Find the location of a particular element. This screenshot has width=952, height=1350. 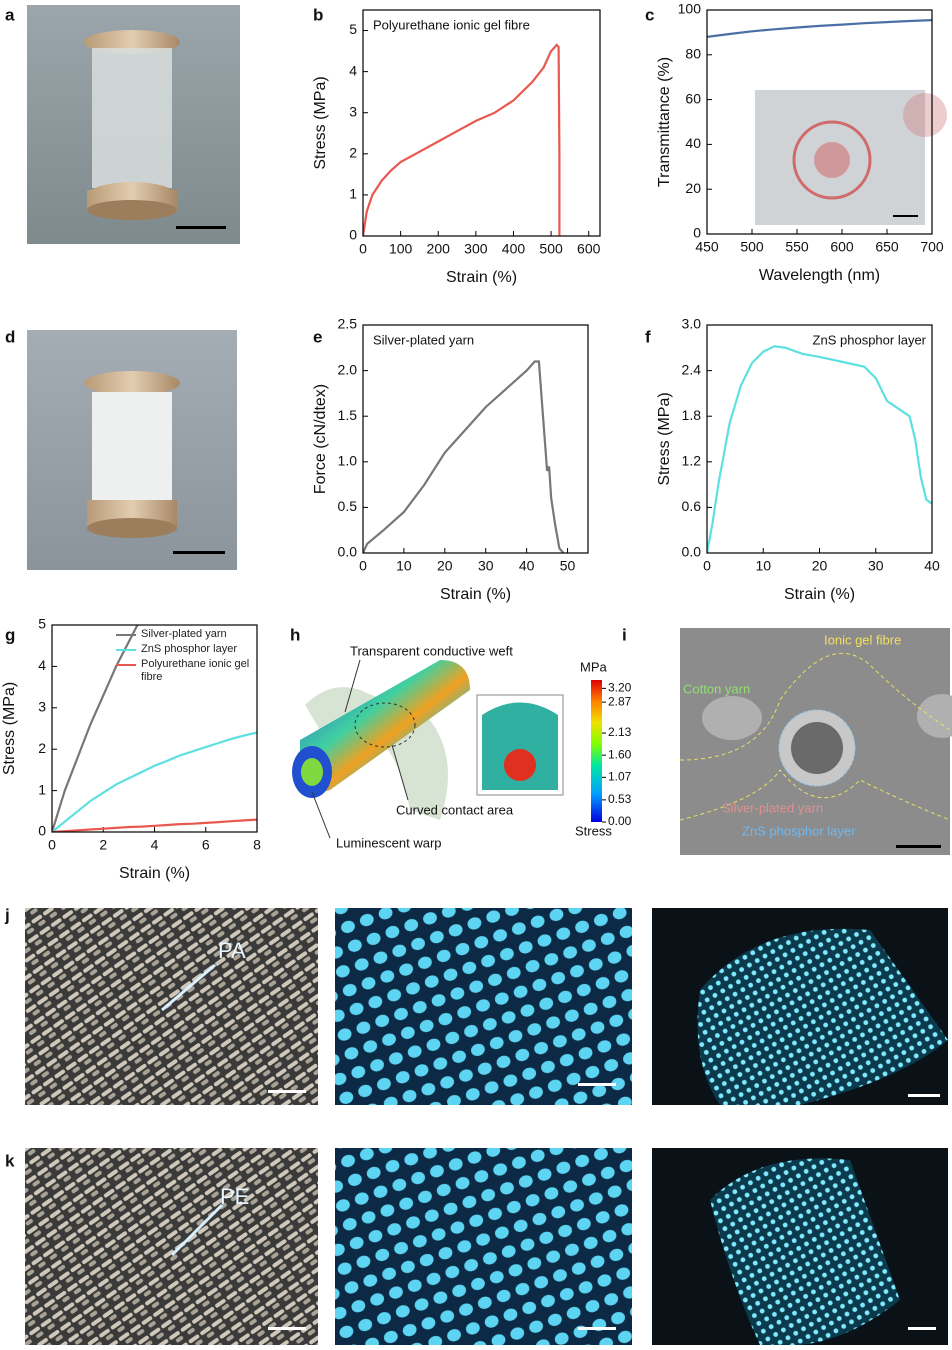

y-tick-label: 1.2 is located at coordinates (692, 461).